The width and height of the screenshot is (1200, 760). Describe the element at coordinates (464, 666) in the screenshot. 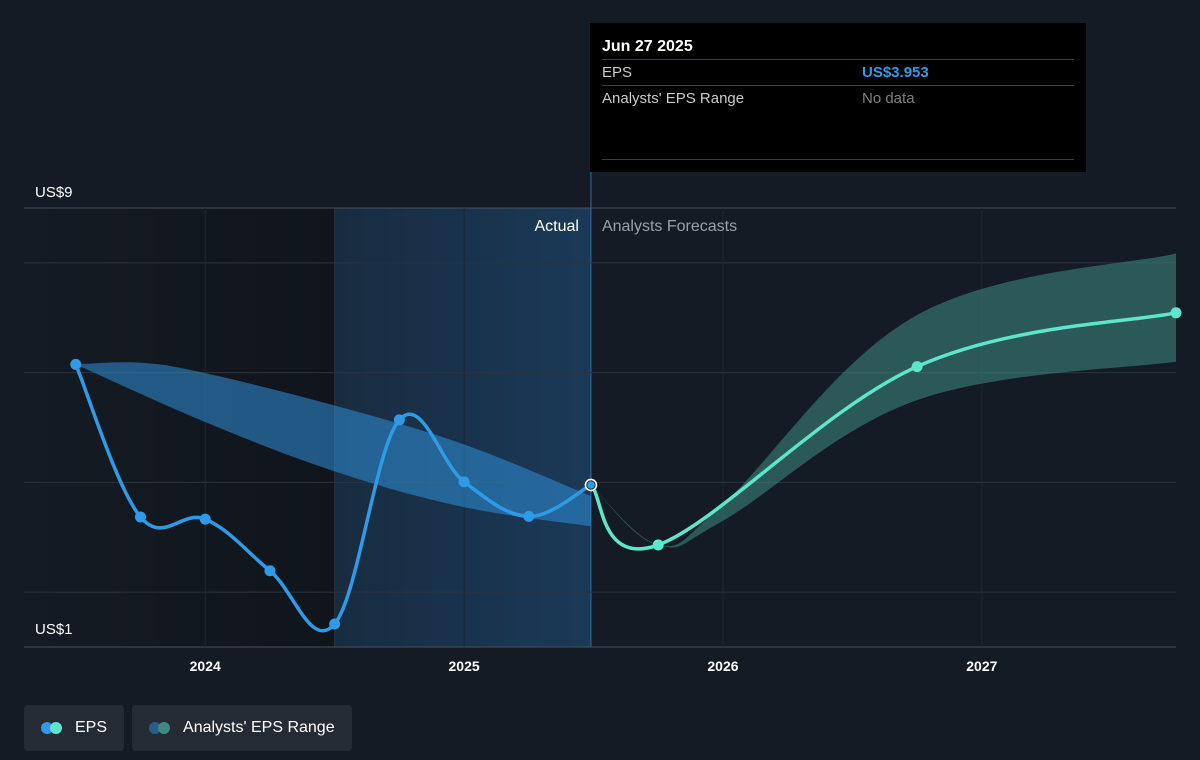

I see `x-tick-label: 2025` at that location.